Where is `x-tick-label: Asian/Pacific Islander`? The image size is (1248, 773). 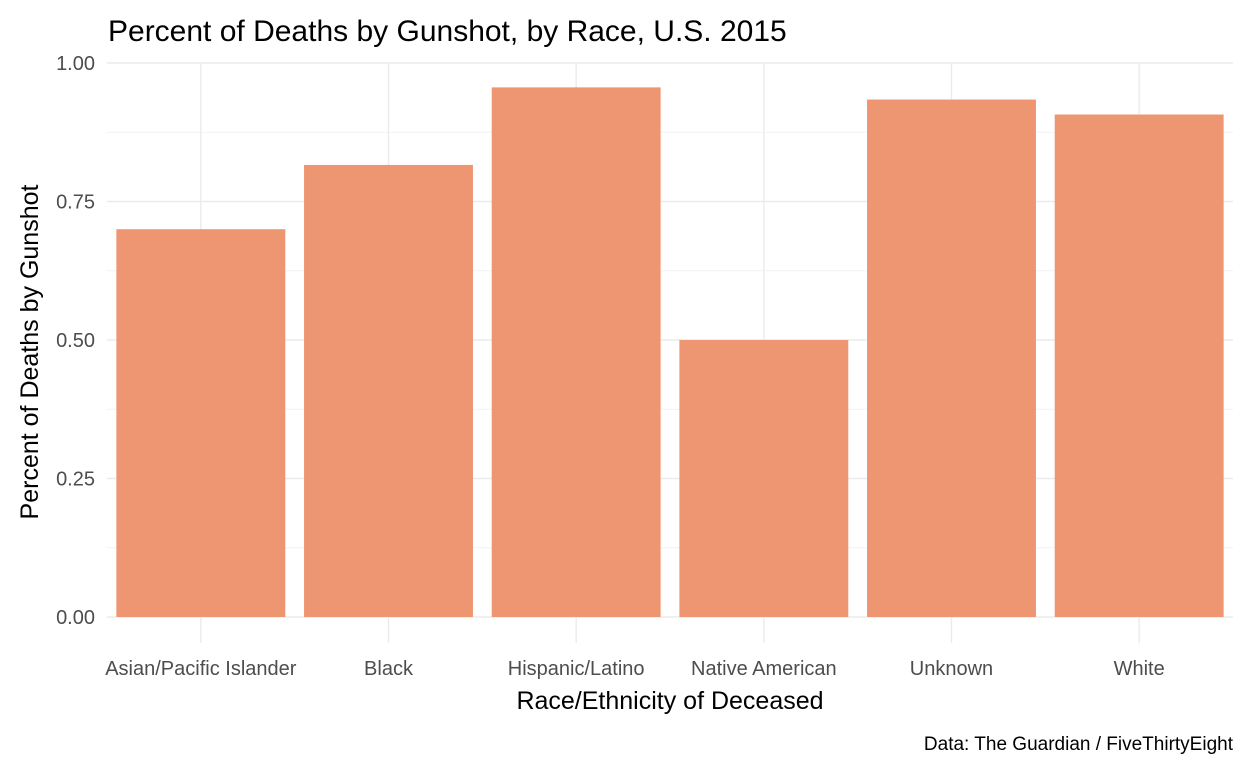
x-tick-label: Asian/Pacific Islander is located at coordinates (201, 669).